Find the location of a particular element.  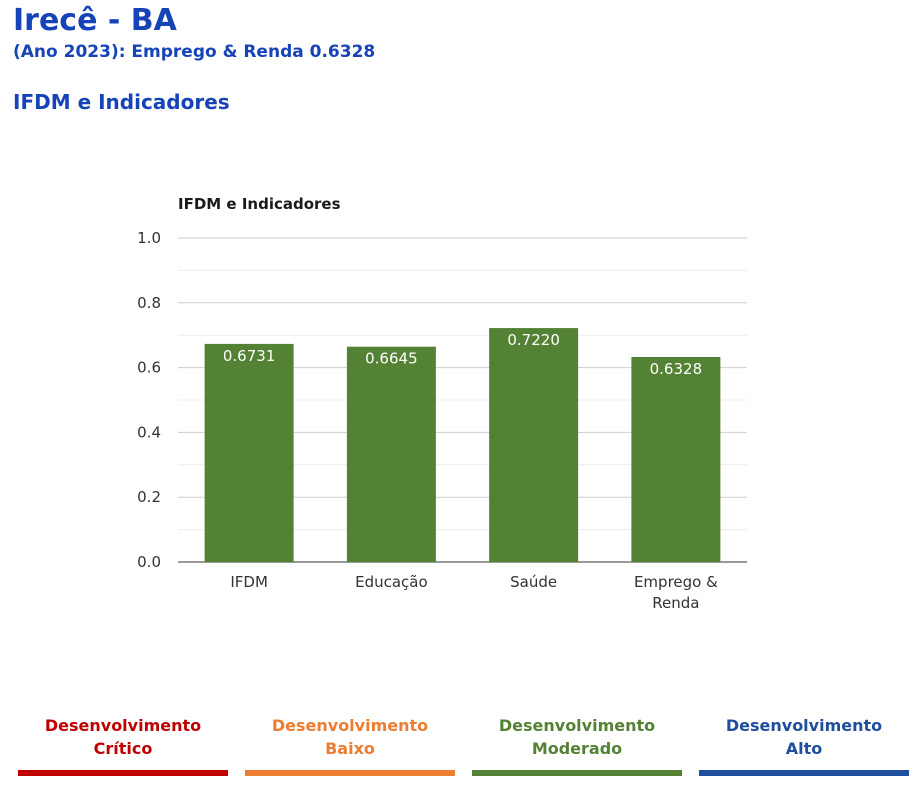

legend-item-critico: Desenvolvimento Crítico is located at coordinates (123, 745).